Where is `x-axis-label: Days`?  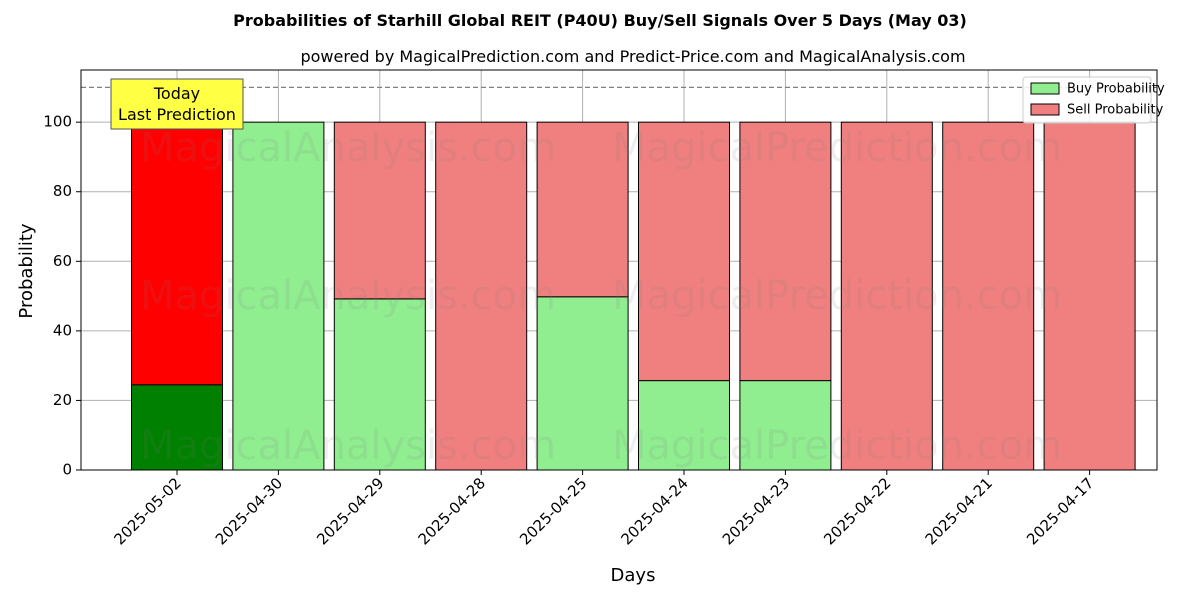
x-axis-label: Days is located at coordinates (633, 575).